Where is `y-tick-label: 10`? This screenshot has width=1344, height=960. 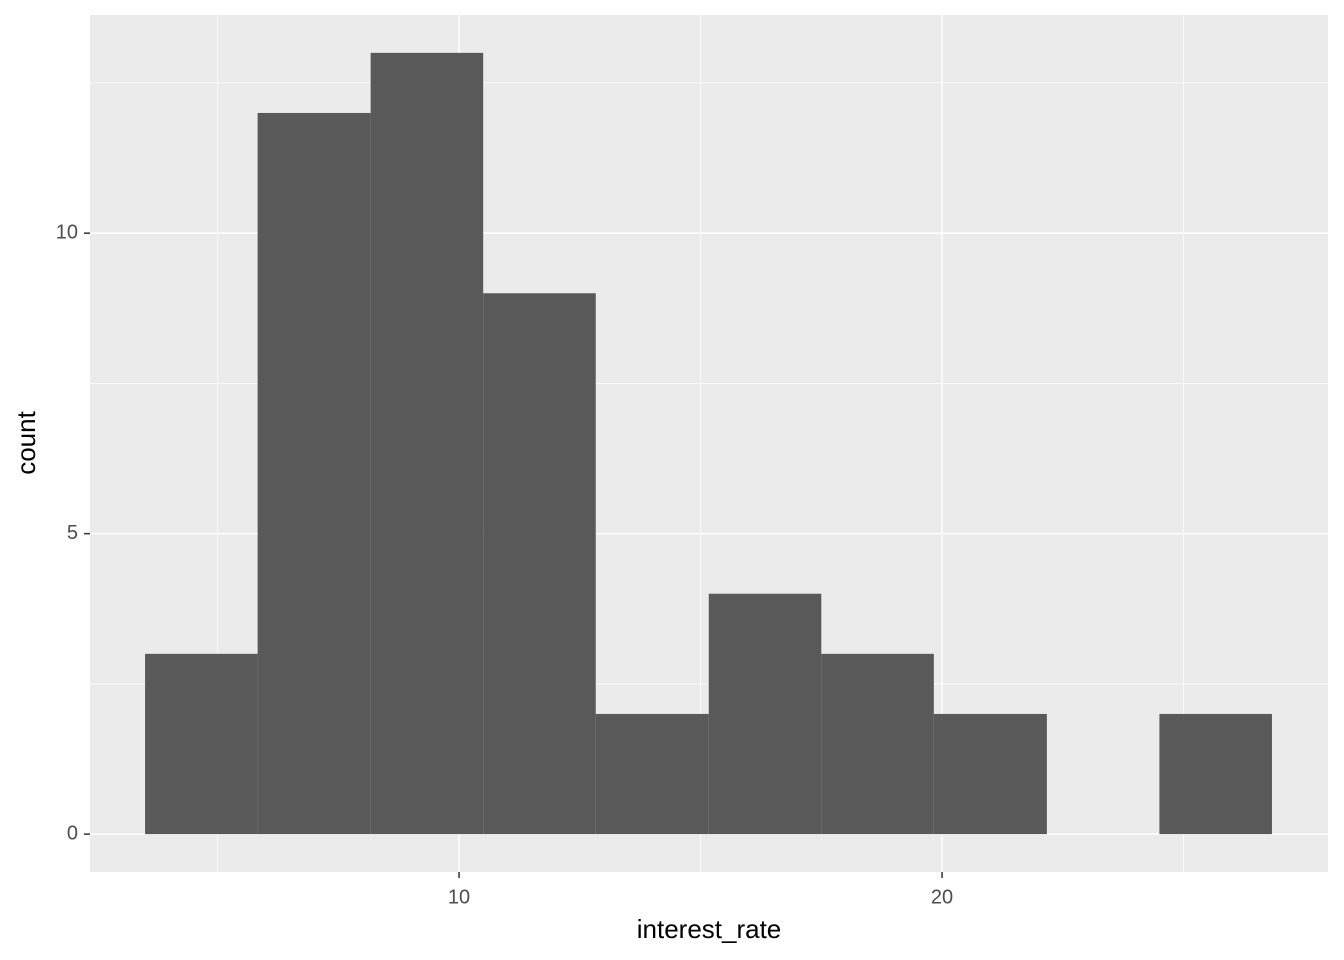
y-tick-label: 10 is located at coordinates (67, 232).